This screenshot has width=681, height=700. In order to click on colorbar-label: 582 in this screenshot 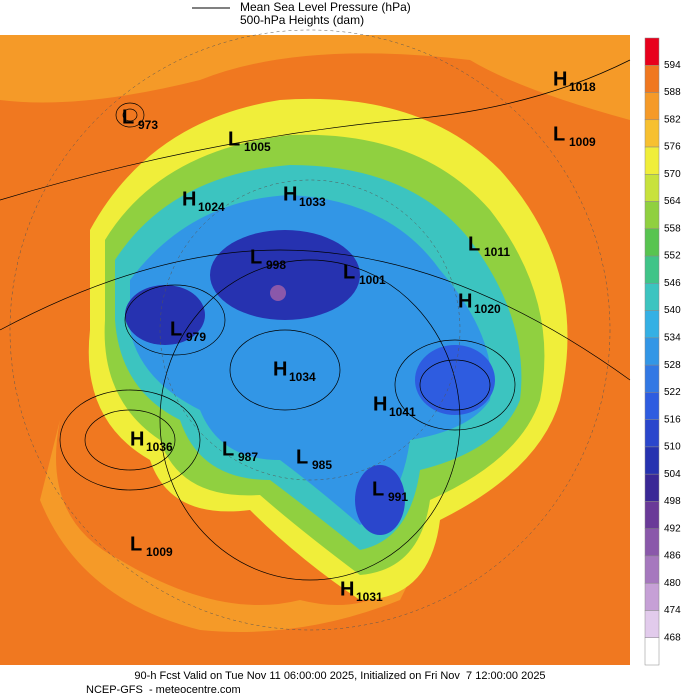, I will do `click(672, 119)`.